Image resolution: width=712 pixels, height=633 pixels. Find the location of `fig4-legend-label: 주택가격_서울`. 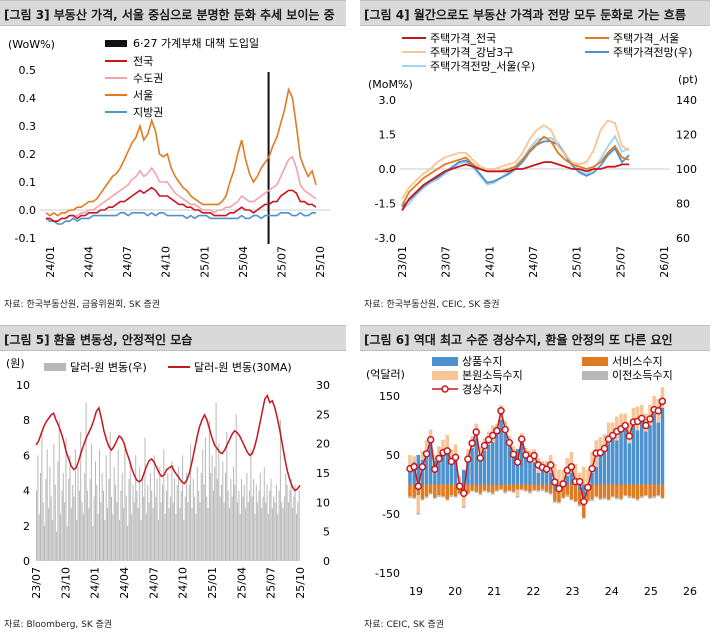

fig4-legend-label: 주택가격_서울 is located at coordinates (646, 38).